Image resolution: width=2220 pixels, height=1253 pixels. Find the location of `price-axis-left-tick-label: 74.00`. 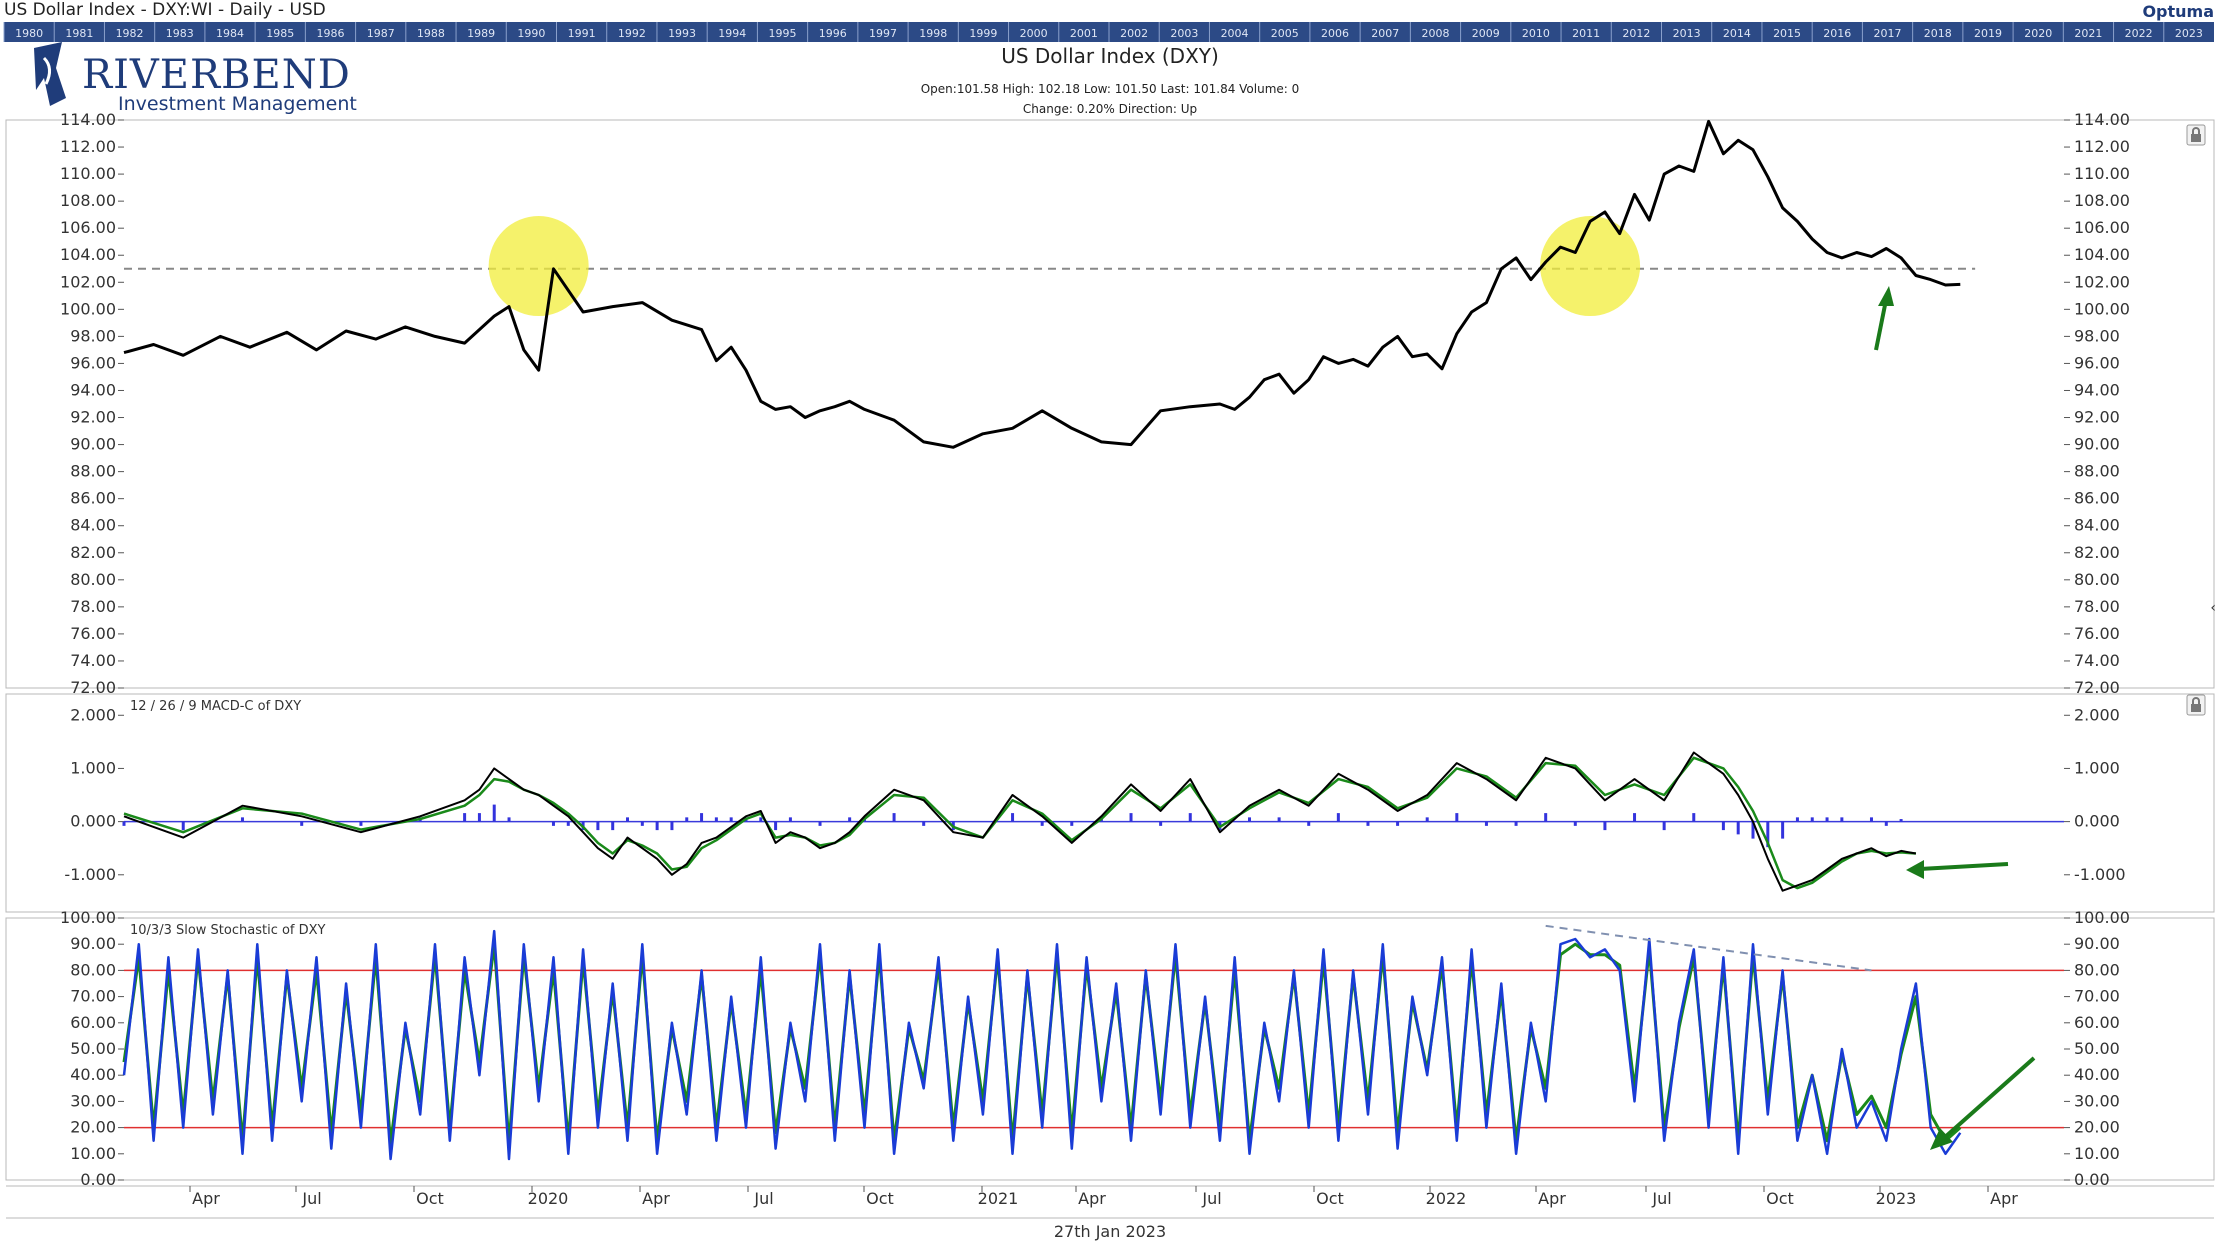

price-axis-left-tick-label: 74.00 is located at coordinates (93, 660).